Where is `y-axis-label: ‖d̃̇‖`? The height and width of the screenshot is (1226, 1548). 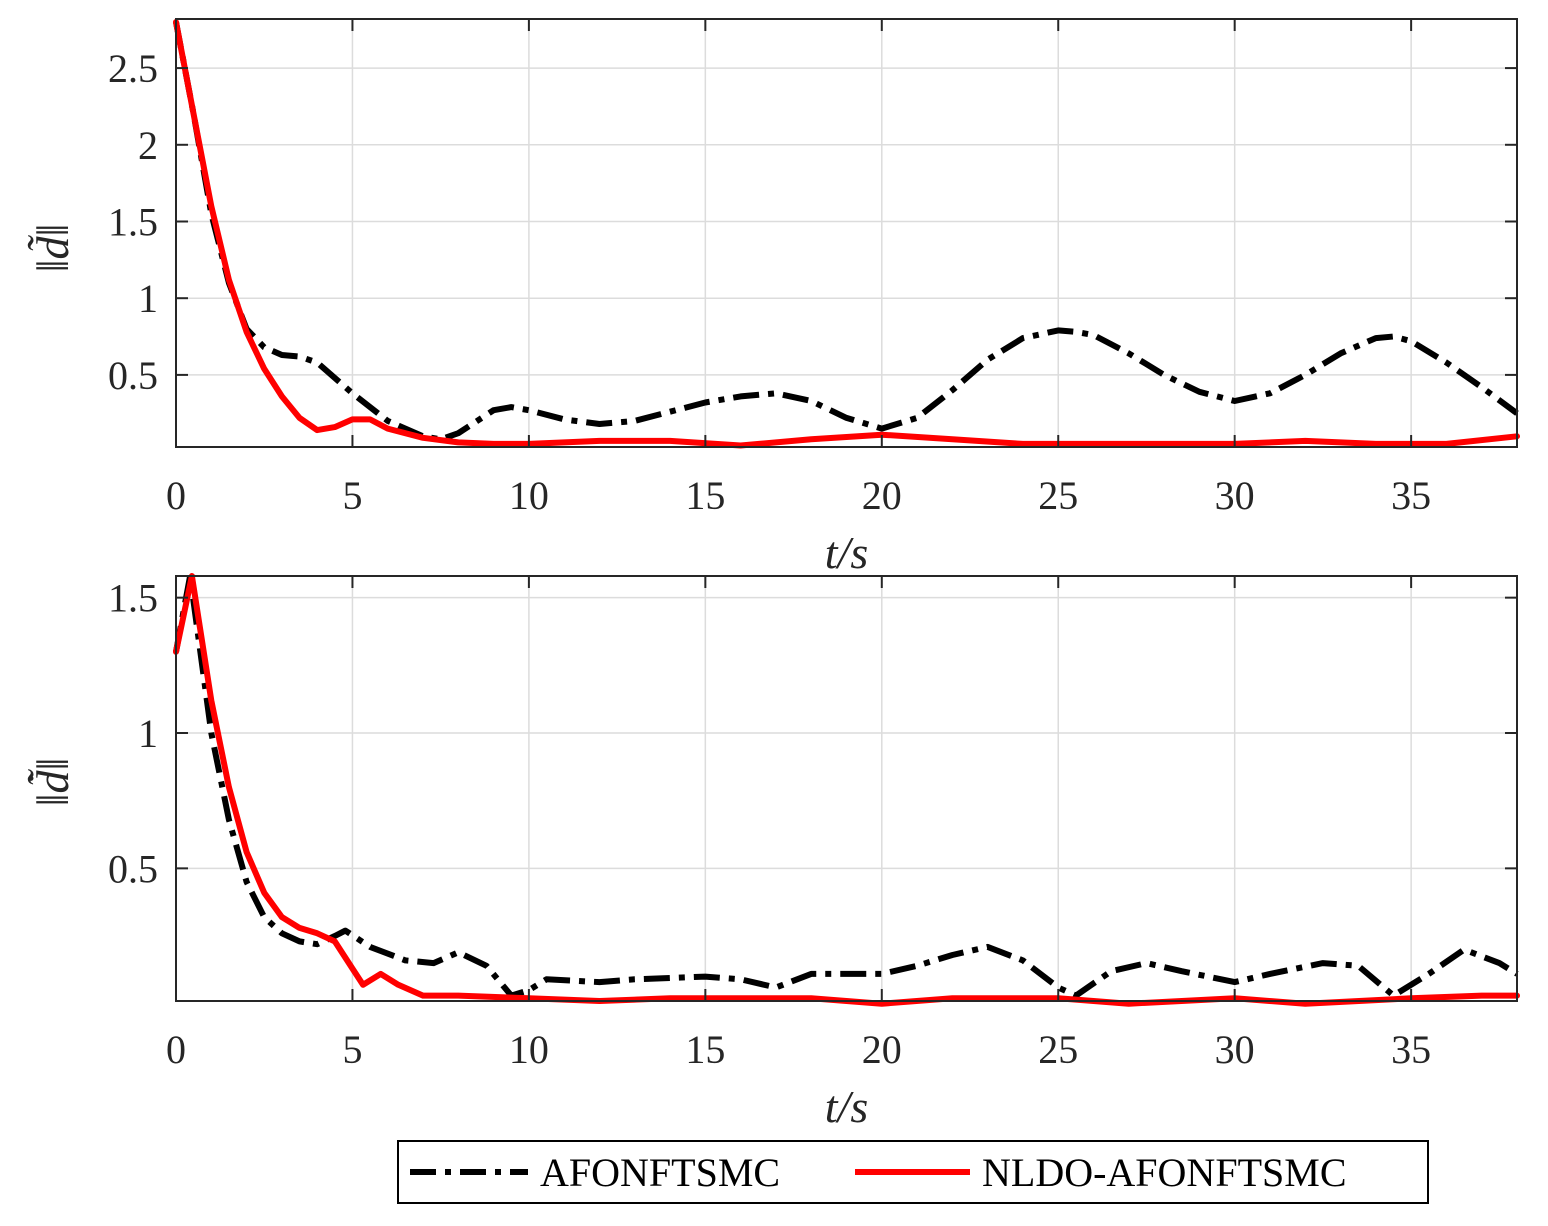 y-axis-label: ‖d̃̇‖ is located at coordinates (52, 782).